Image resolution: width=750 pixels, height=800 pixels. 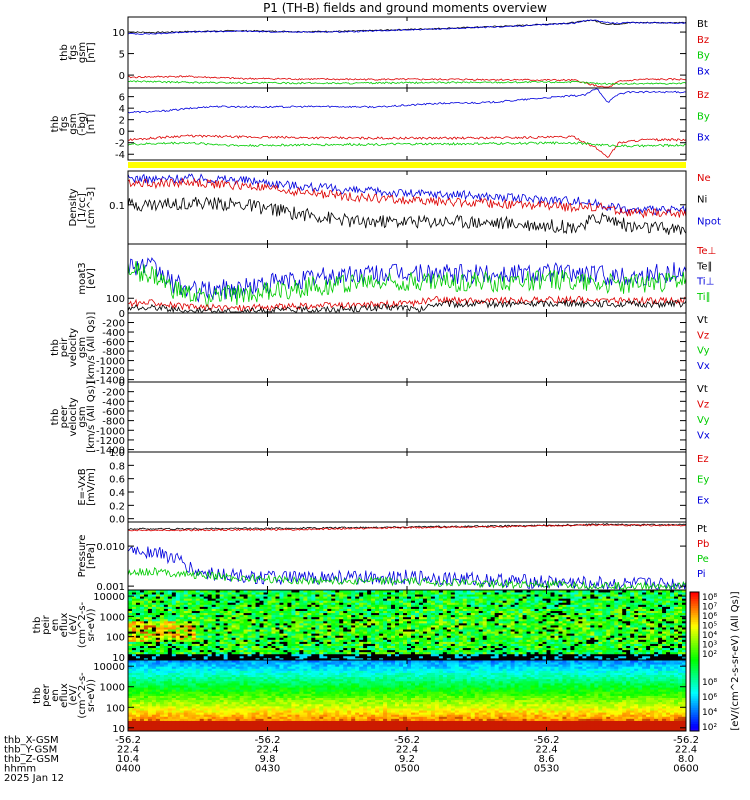 What do you see at coordinates (82, 416) in the screenshot?
I see `y-axis-label: gsm` at bounding box center [82, 416].